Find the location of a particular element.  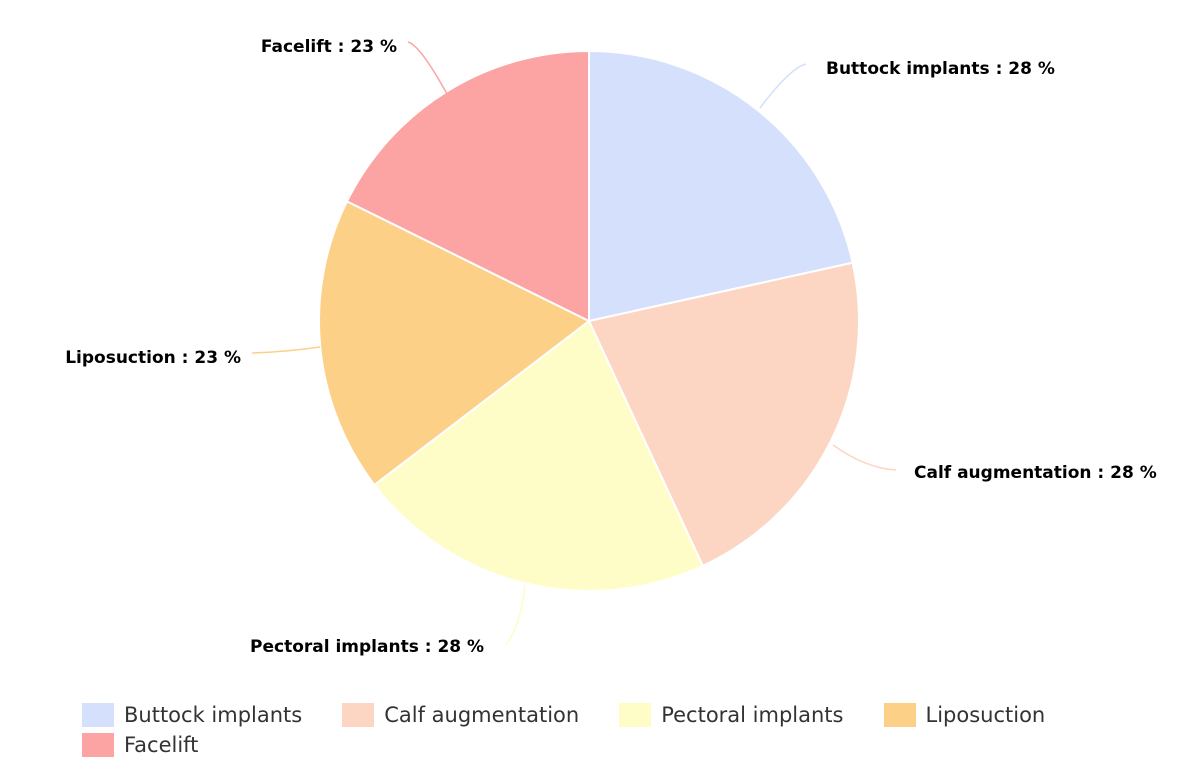

data-label: Pectoral implants : 28 % is located at coordinates (367, 647).